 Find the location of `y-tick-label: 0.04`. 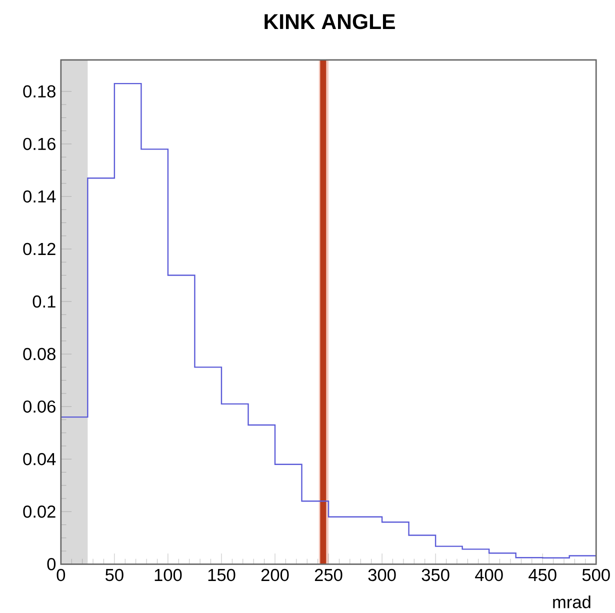

y-tick-label: 0.04 is located at coordinates (39, 459).